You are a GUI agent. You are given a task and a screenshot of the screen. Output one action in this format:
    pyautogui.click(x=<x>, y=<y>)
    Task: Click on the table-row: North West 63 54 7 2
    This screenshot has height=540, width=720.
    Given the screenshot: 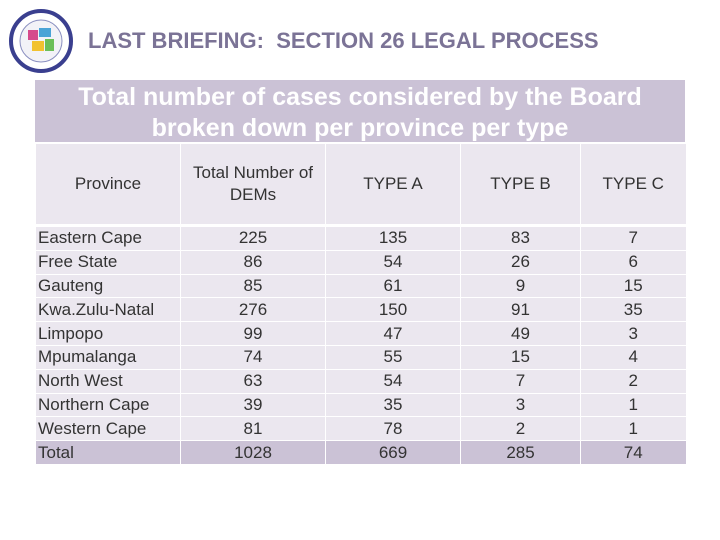 What is the action you would take?
    pyautogui.click(x=360, y=381)
    